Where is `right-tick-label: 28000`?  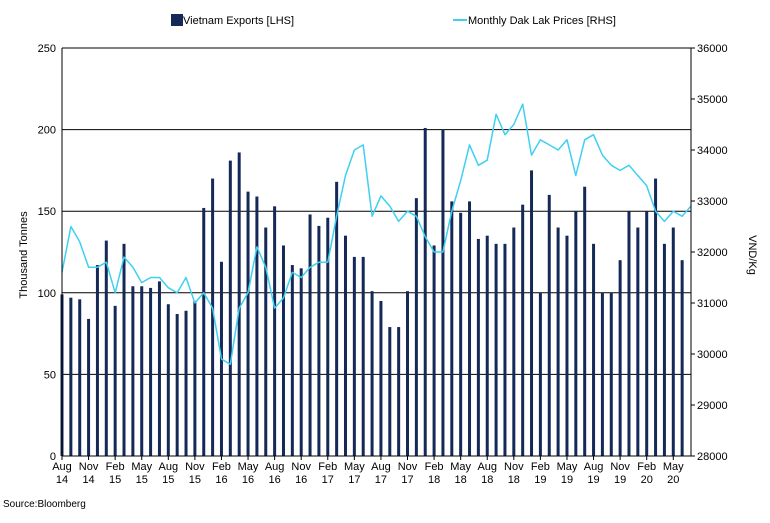 right-tick-label: 28000 is located at coordinates (712, 457).